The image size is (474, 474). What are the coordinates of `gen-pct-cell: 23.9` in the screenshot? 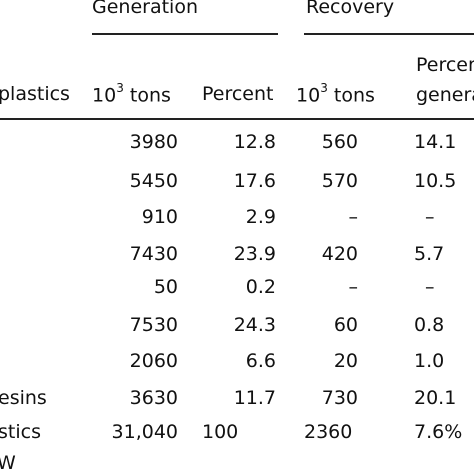 It's located at (254, 254).